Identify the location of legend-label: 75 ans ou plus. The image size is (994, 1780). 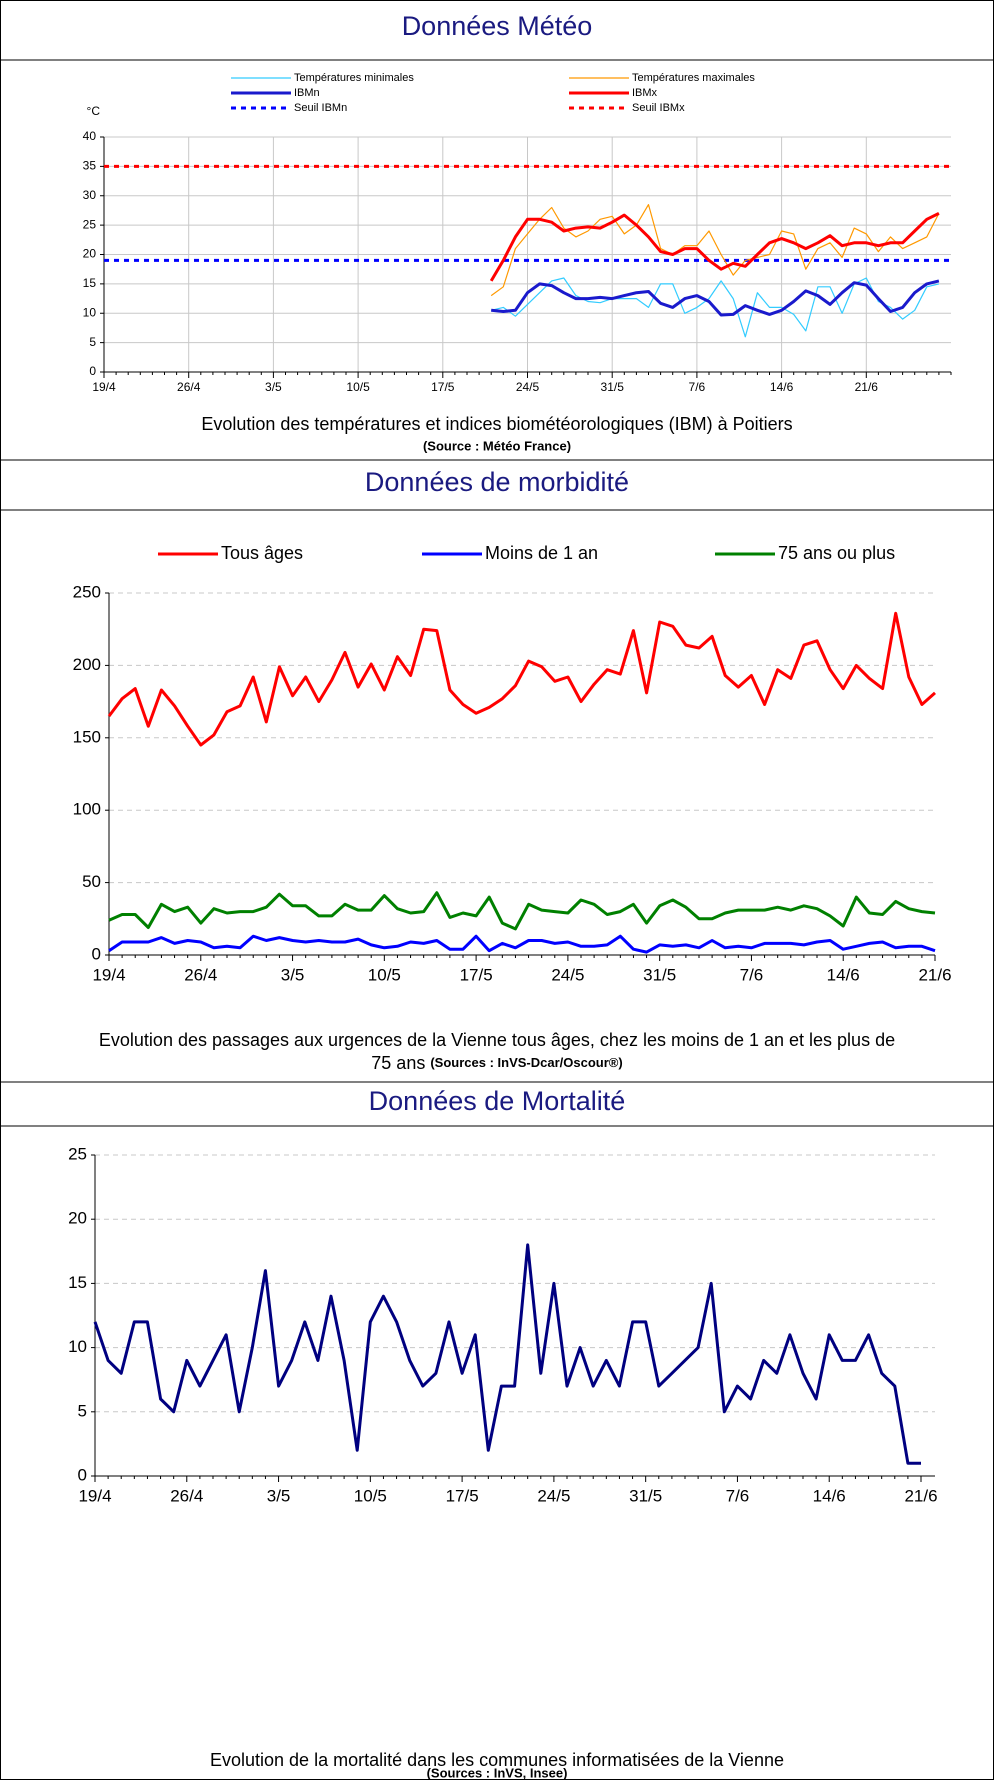
(836, 553).